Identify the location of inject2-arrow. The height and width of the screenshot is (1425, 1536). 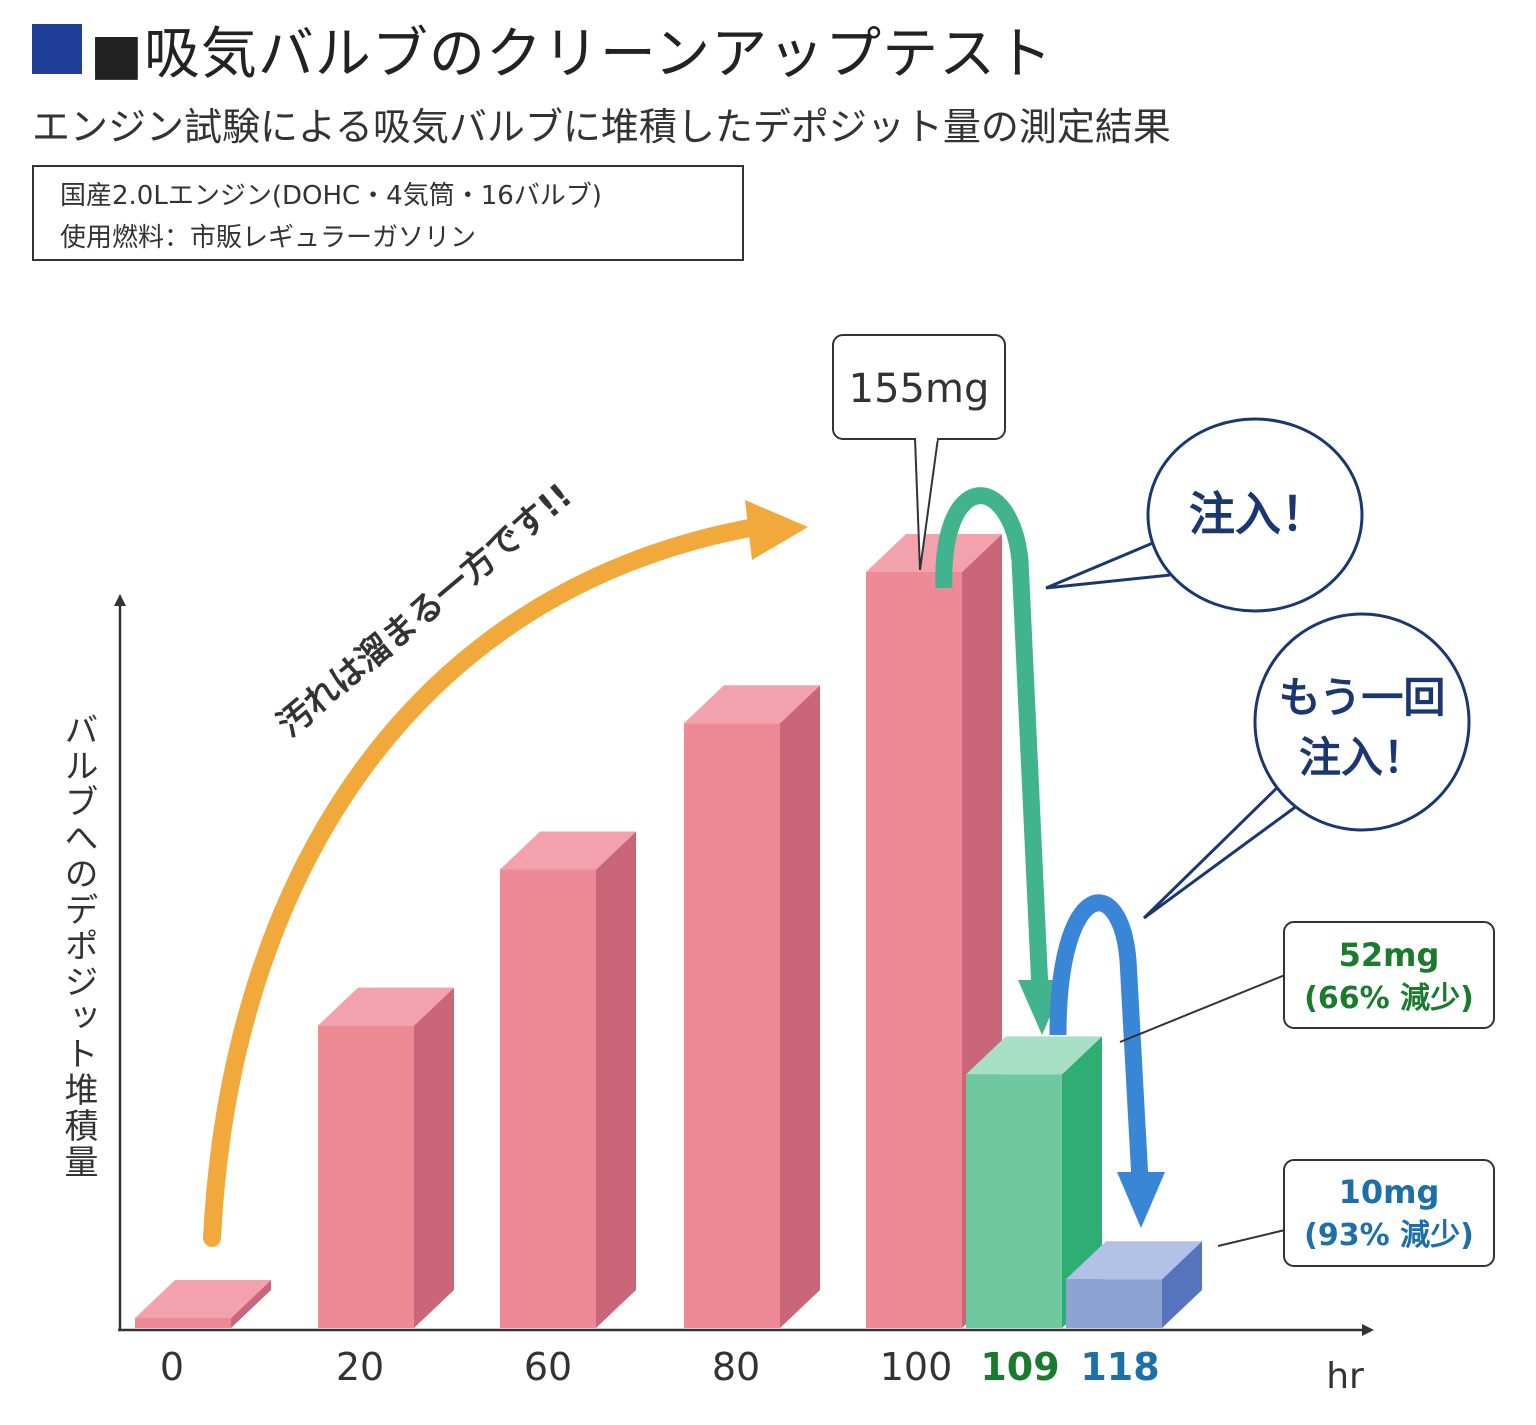
(1099, 1037).